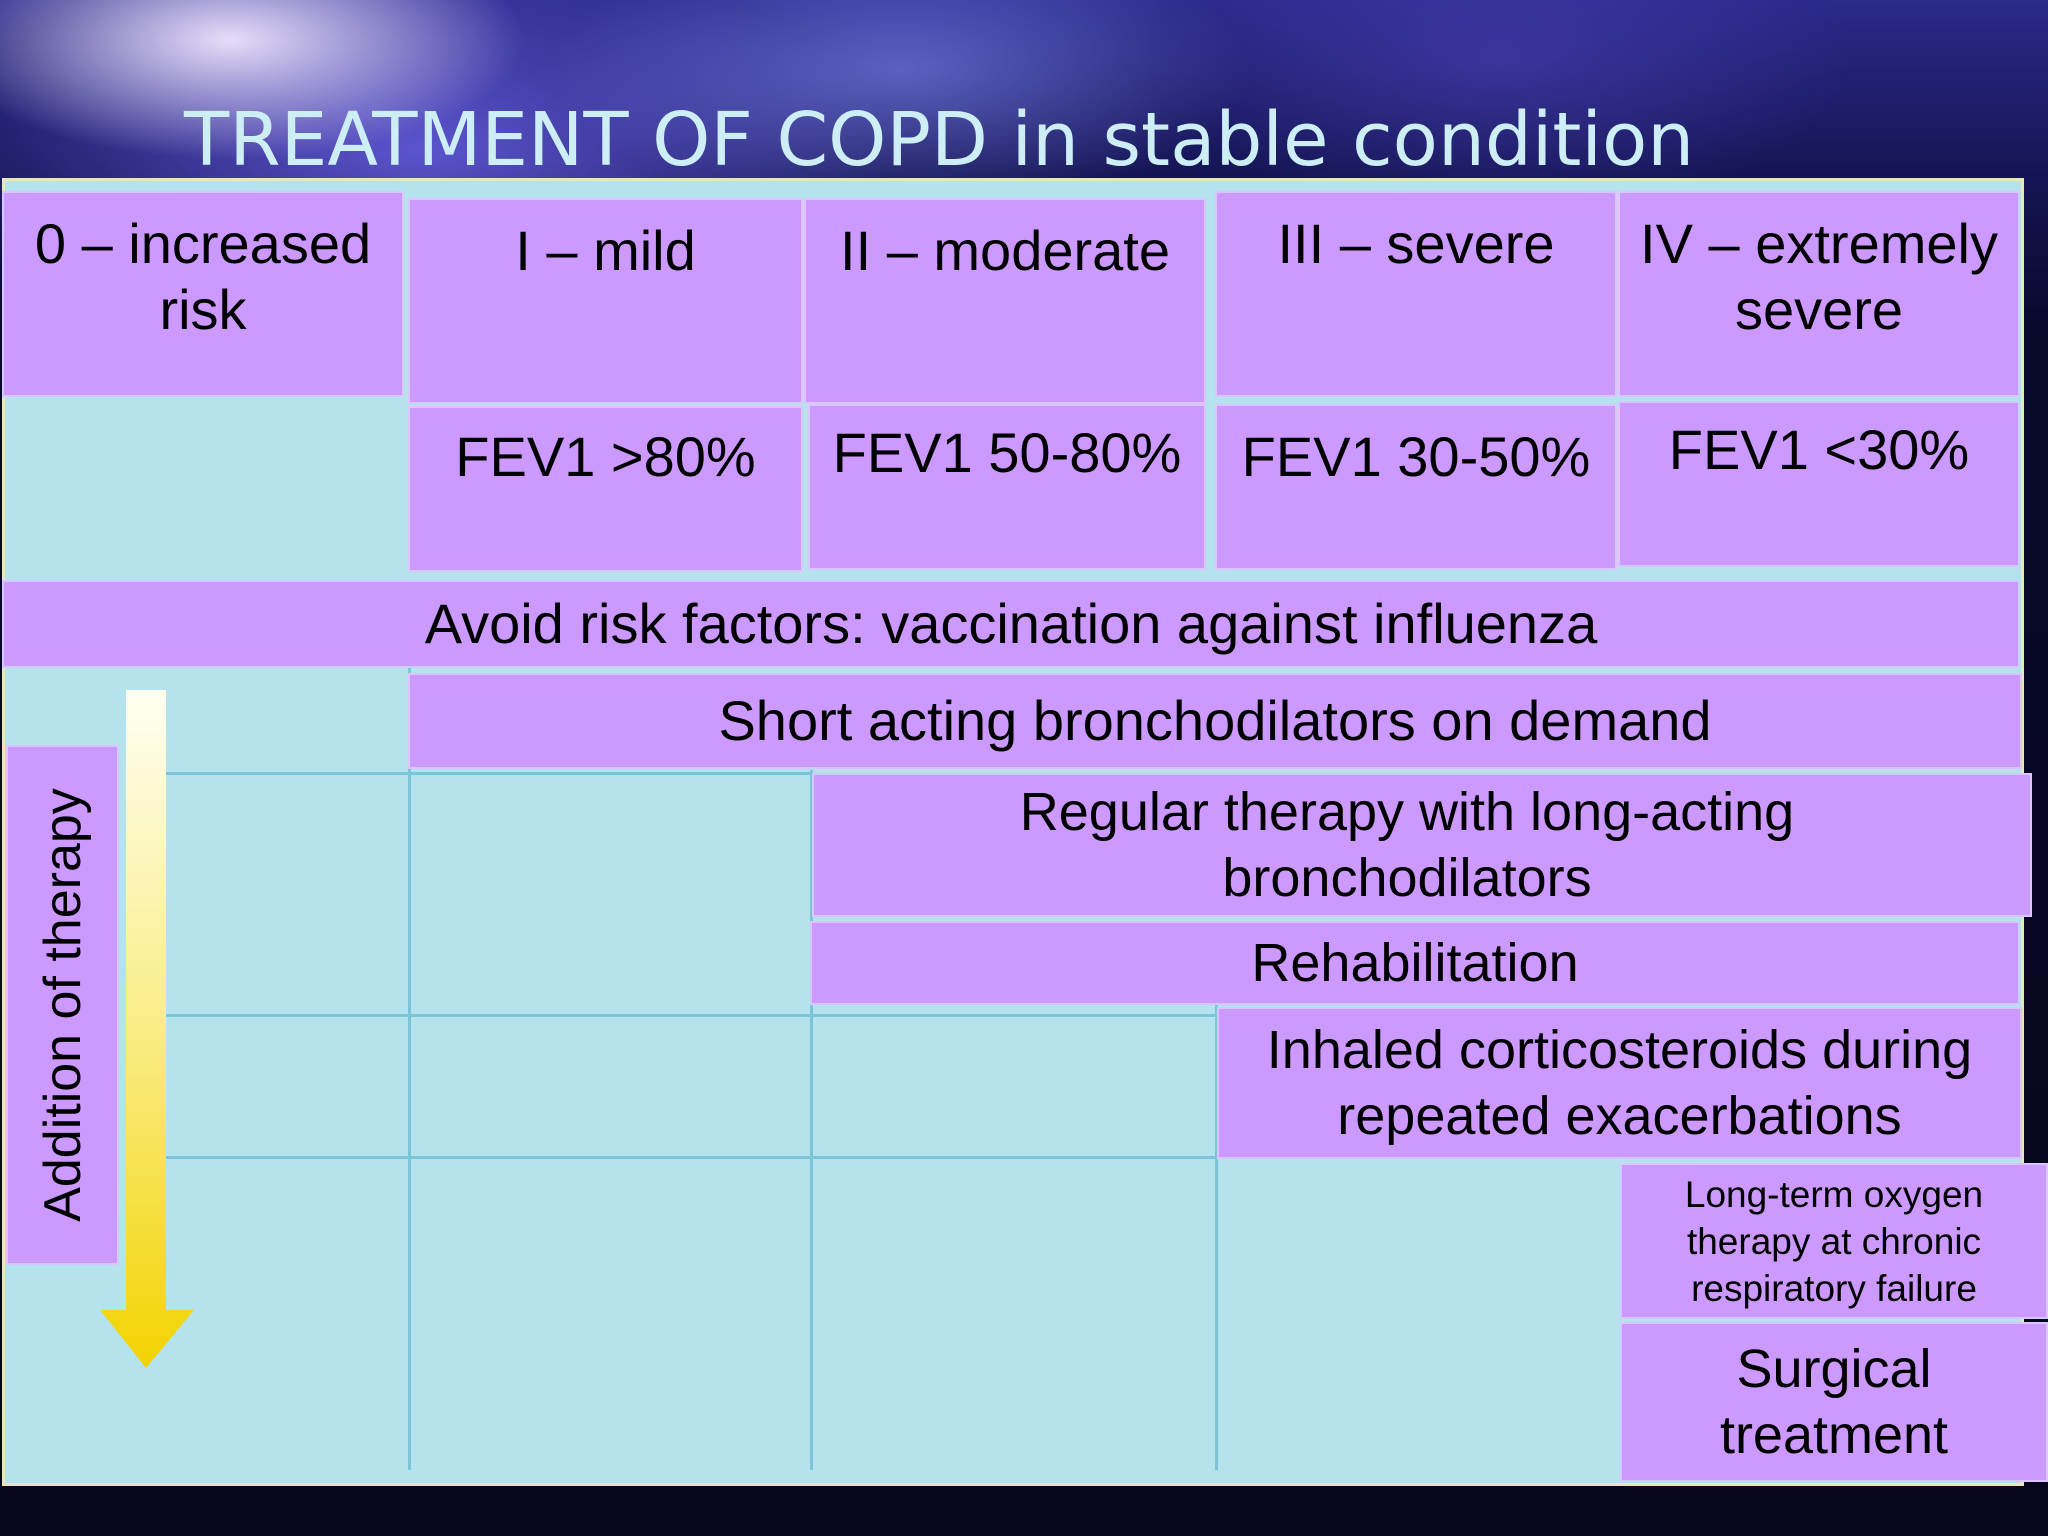 The height and width of the screenshot is (1536, 2048). Describe the element at coordinates (1215, 721) in the screenshot. I see `therapy-short-acting: Short acting bronchodilators on demand` at that location.